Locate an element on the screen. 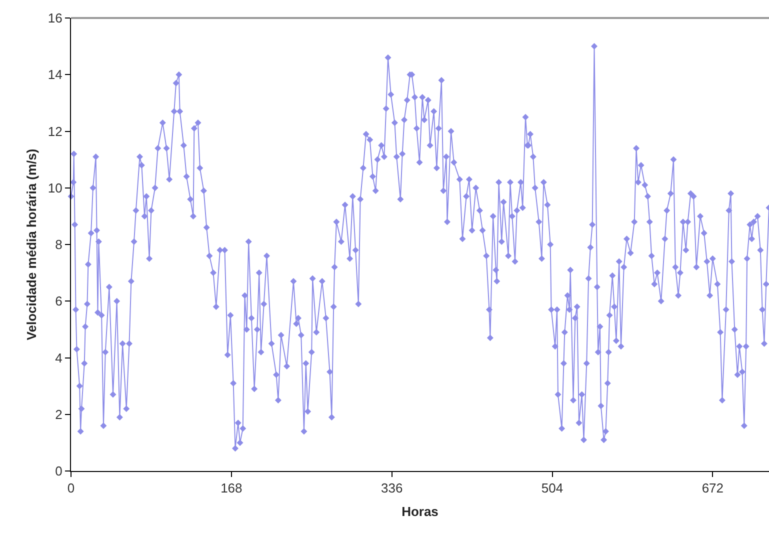  x-tick-label: 672 is located at coordinates (713, 488).